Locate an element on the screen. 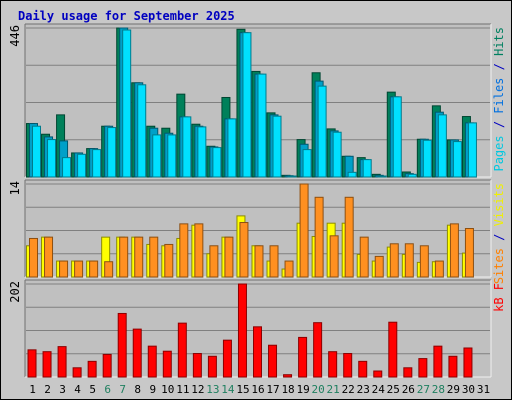 This screenshot has height=405, width=512. legend-entry: Files is located at coordinates (499, 96).